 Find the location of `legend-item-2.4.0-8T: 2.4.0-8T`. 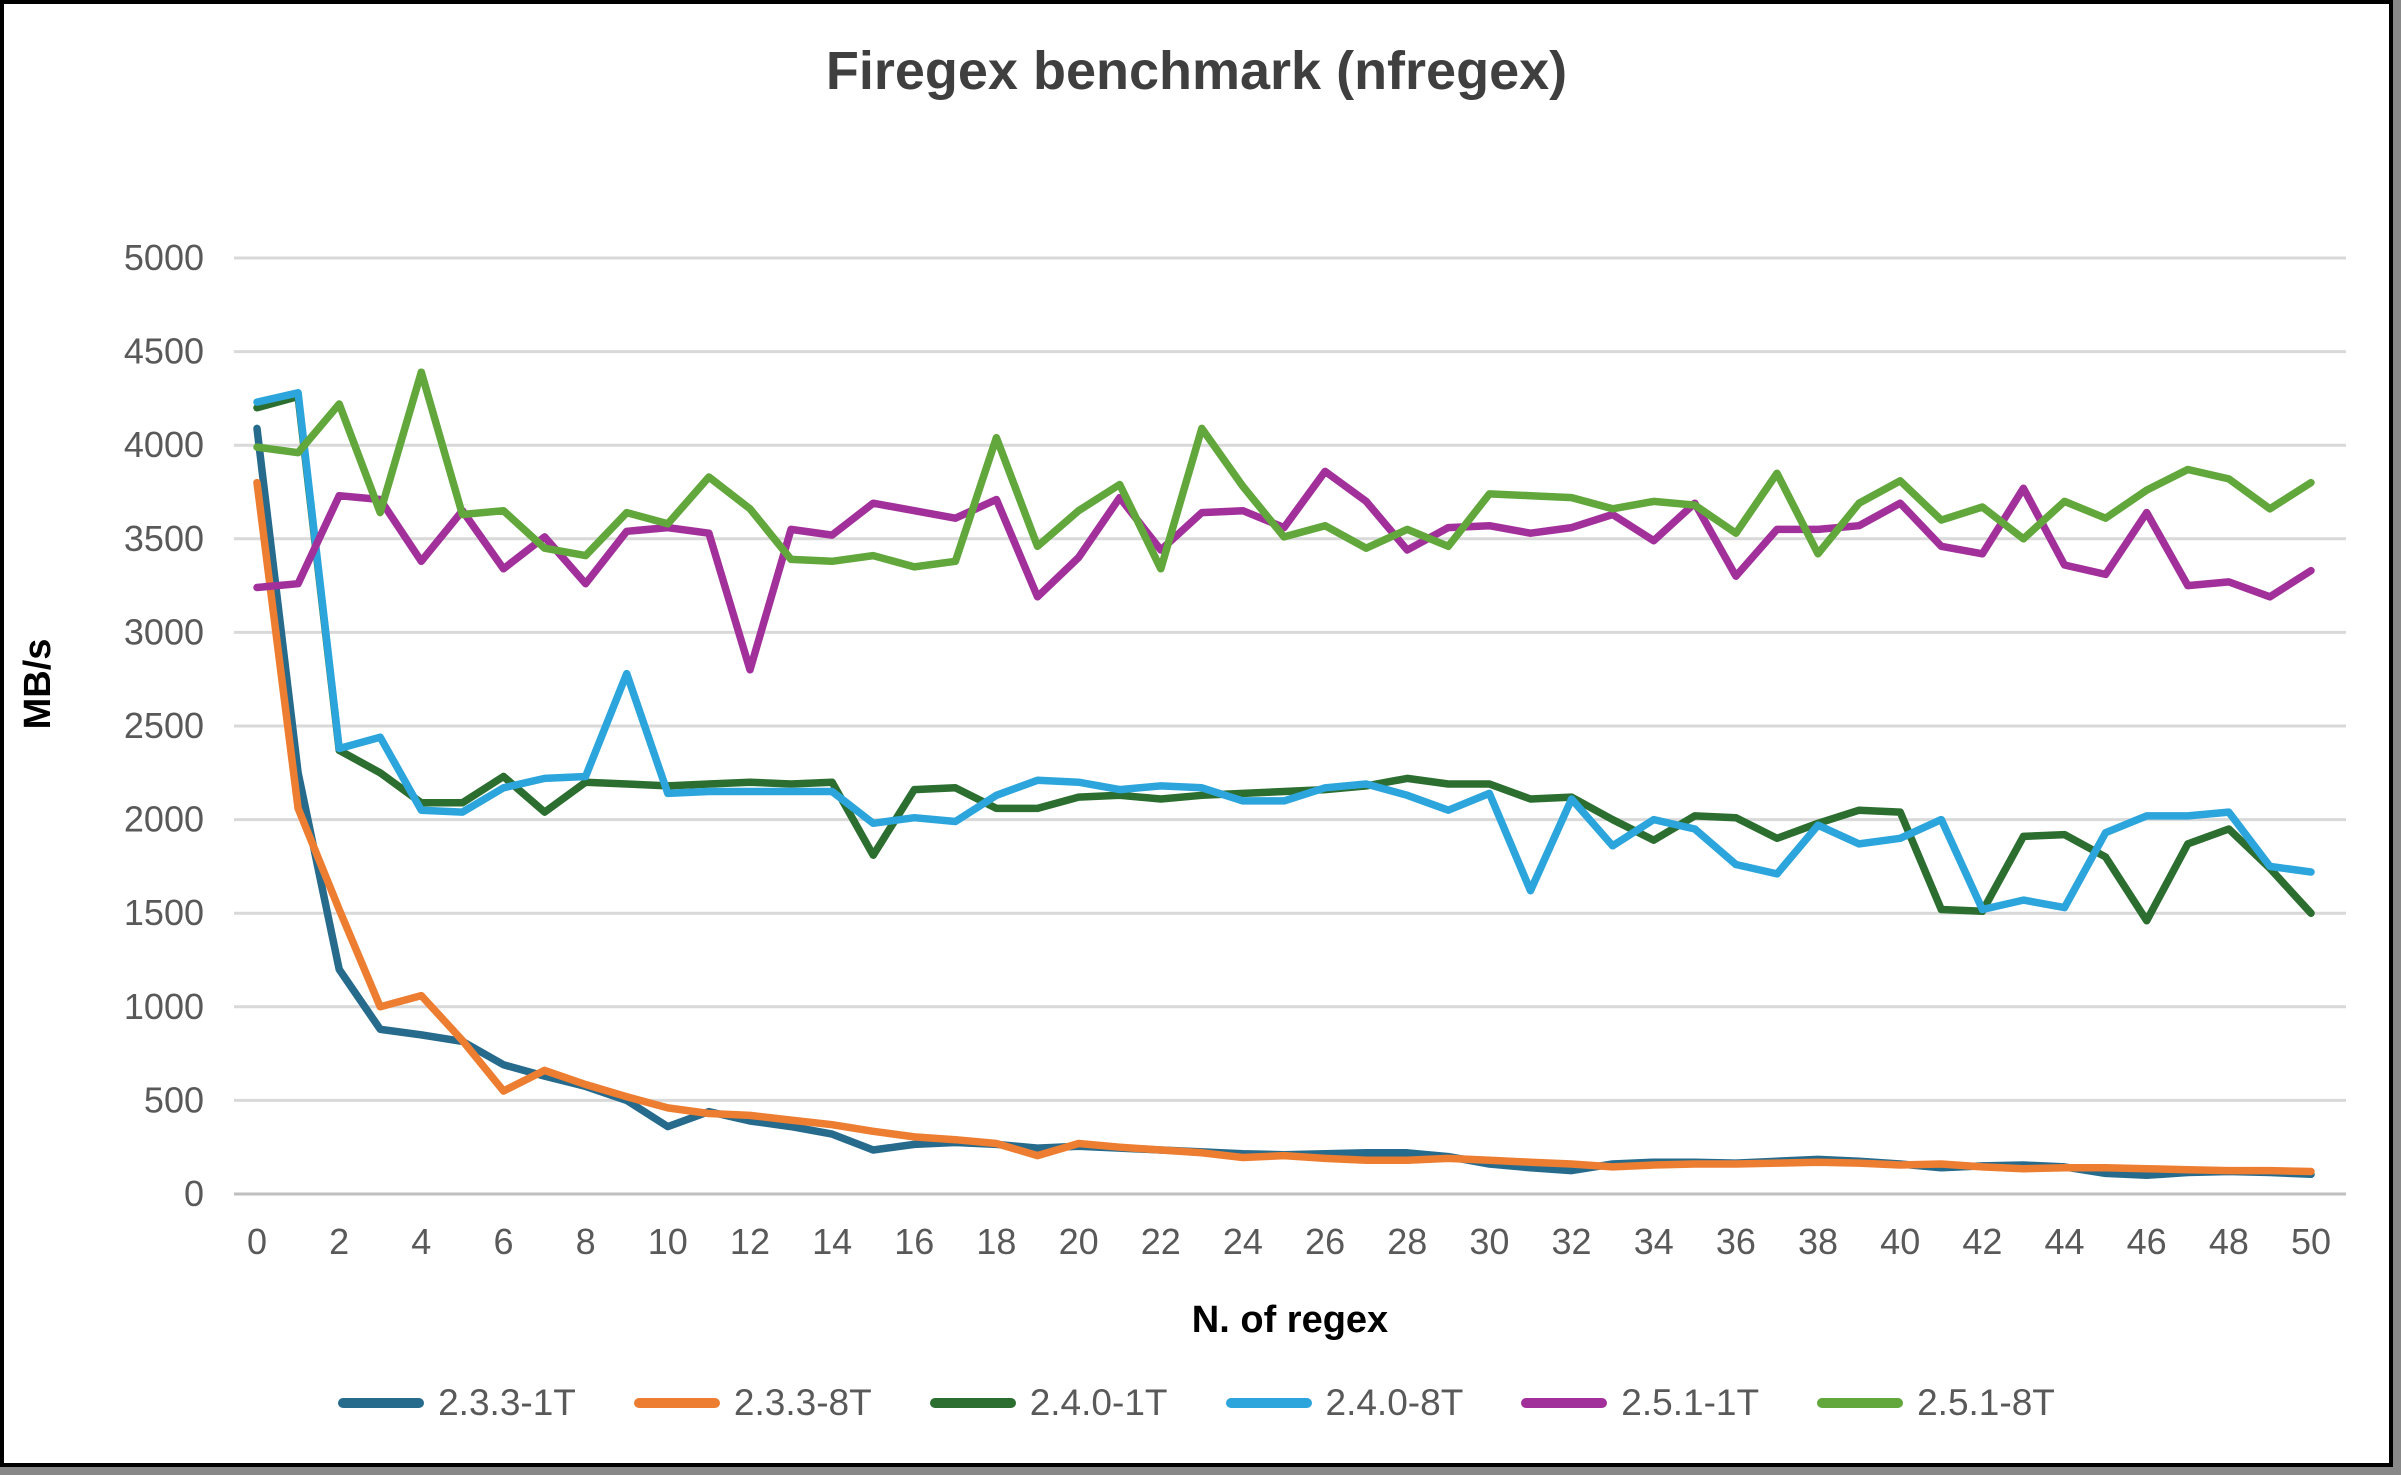

legend-item-2.4.0-8T: 2.4.0-8T is located at coordinates (1344, 1403).